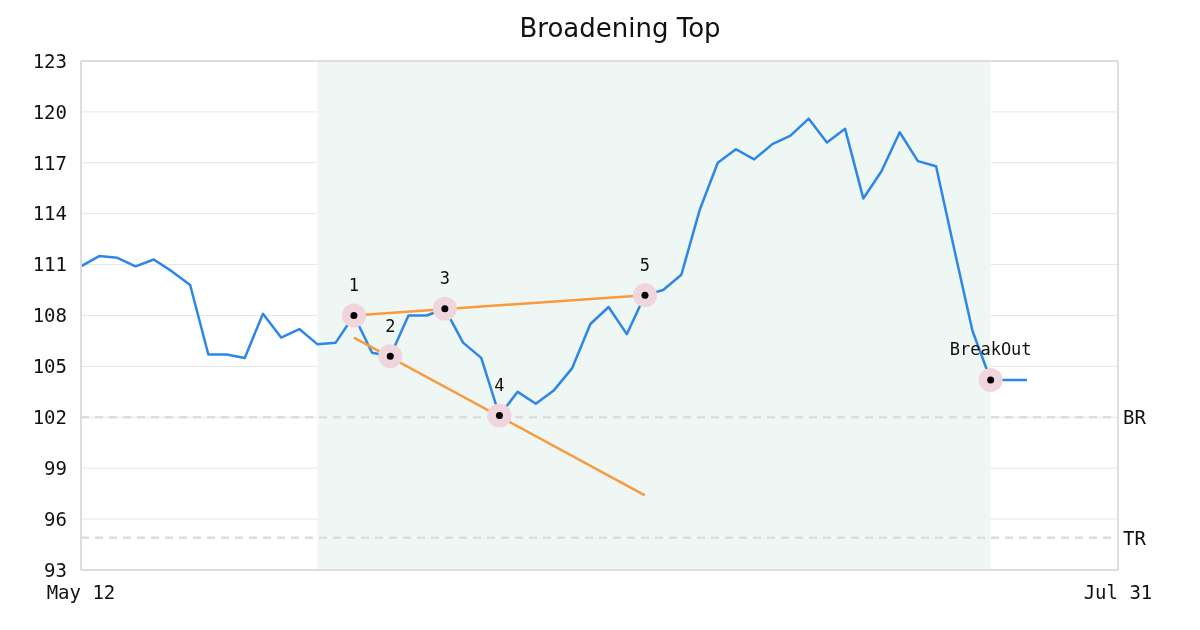  Describe the element at coordinates (55, 518) in the screenshot. I see `y-tick-label: 96` at that location.